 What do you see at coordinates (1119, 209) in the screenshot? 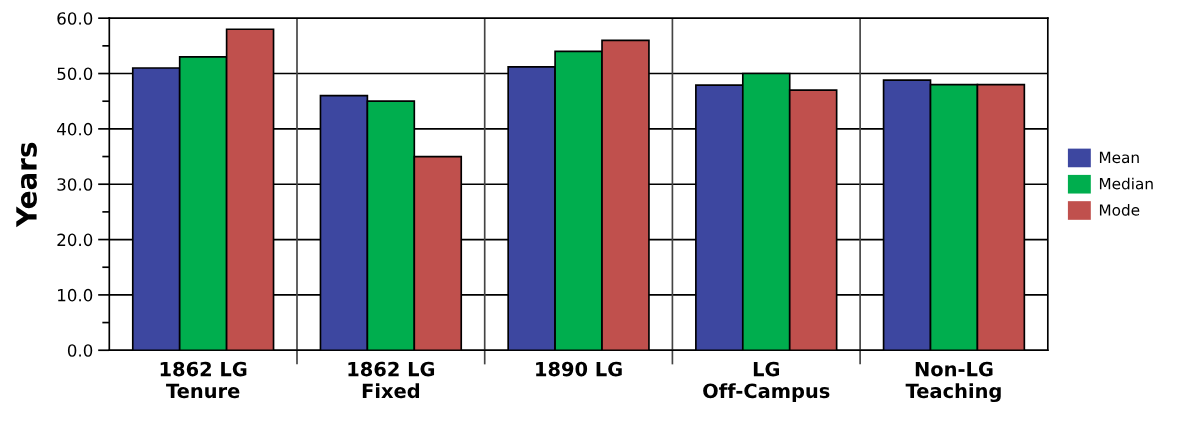
I see `legend-label: Mode` at bounding box center [1119, 209].